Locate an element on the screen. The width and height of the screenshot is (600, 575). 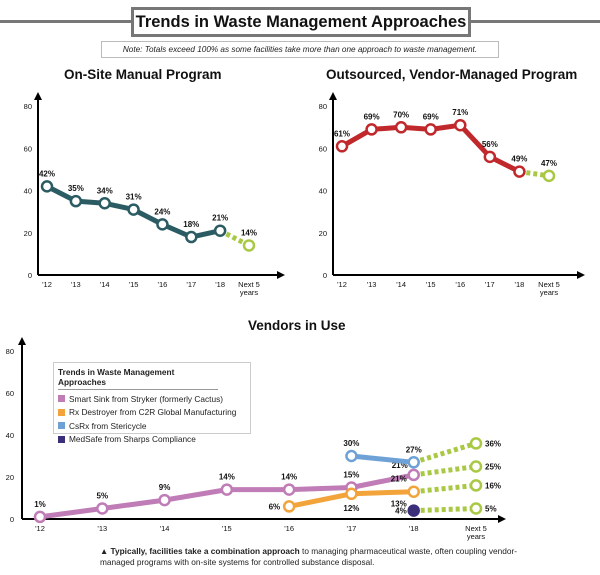
data-label: 1% is located at coordinates (40, 504).